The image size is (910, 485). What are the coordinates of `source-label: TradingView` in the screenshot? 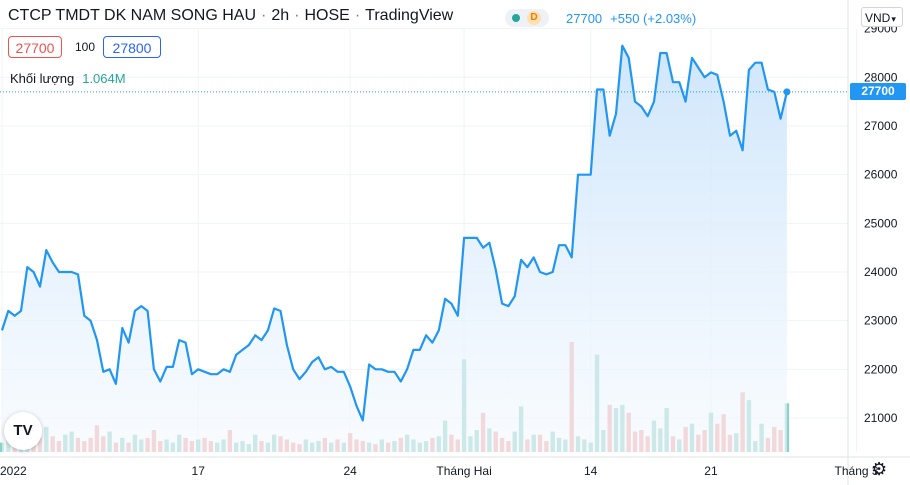 It's located at (409, 15).